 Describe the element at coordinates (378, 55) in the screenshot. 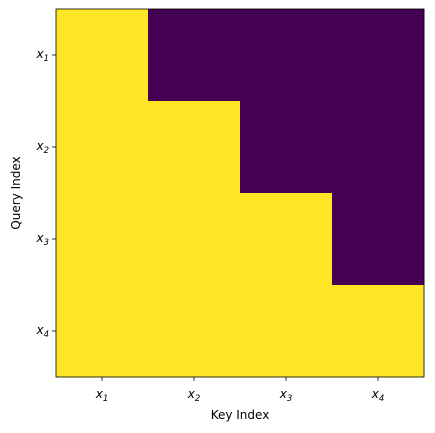

I see `heatmap-cell-r1-c4` at that location.